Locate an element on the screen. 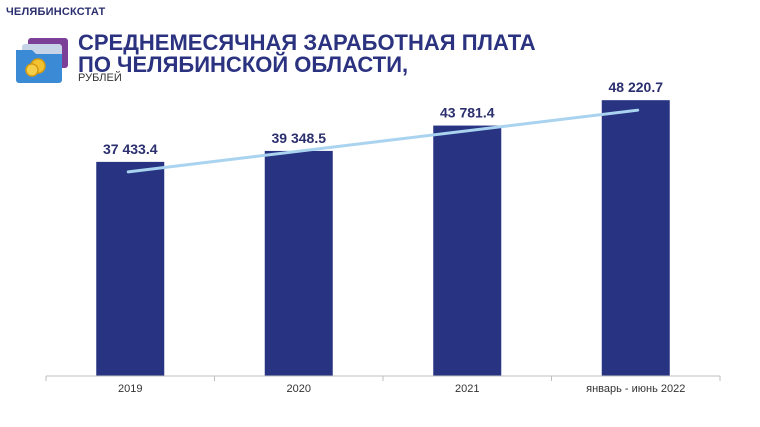 Image resolution: width=760 pixels, height=427 pixels. value-label-1: 39 348.5 is located at coordinates (299, 138).